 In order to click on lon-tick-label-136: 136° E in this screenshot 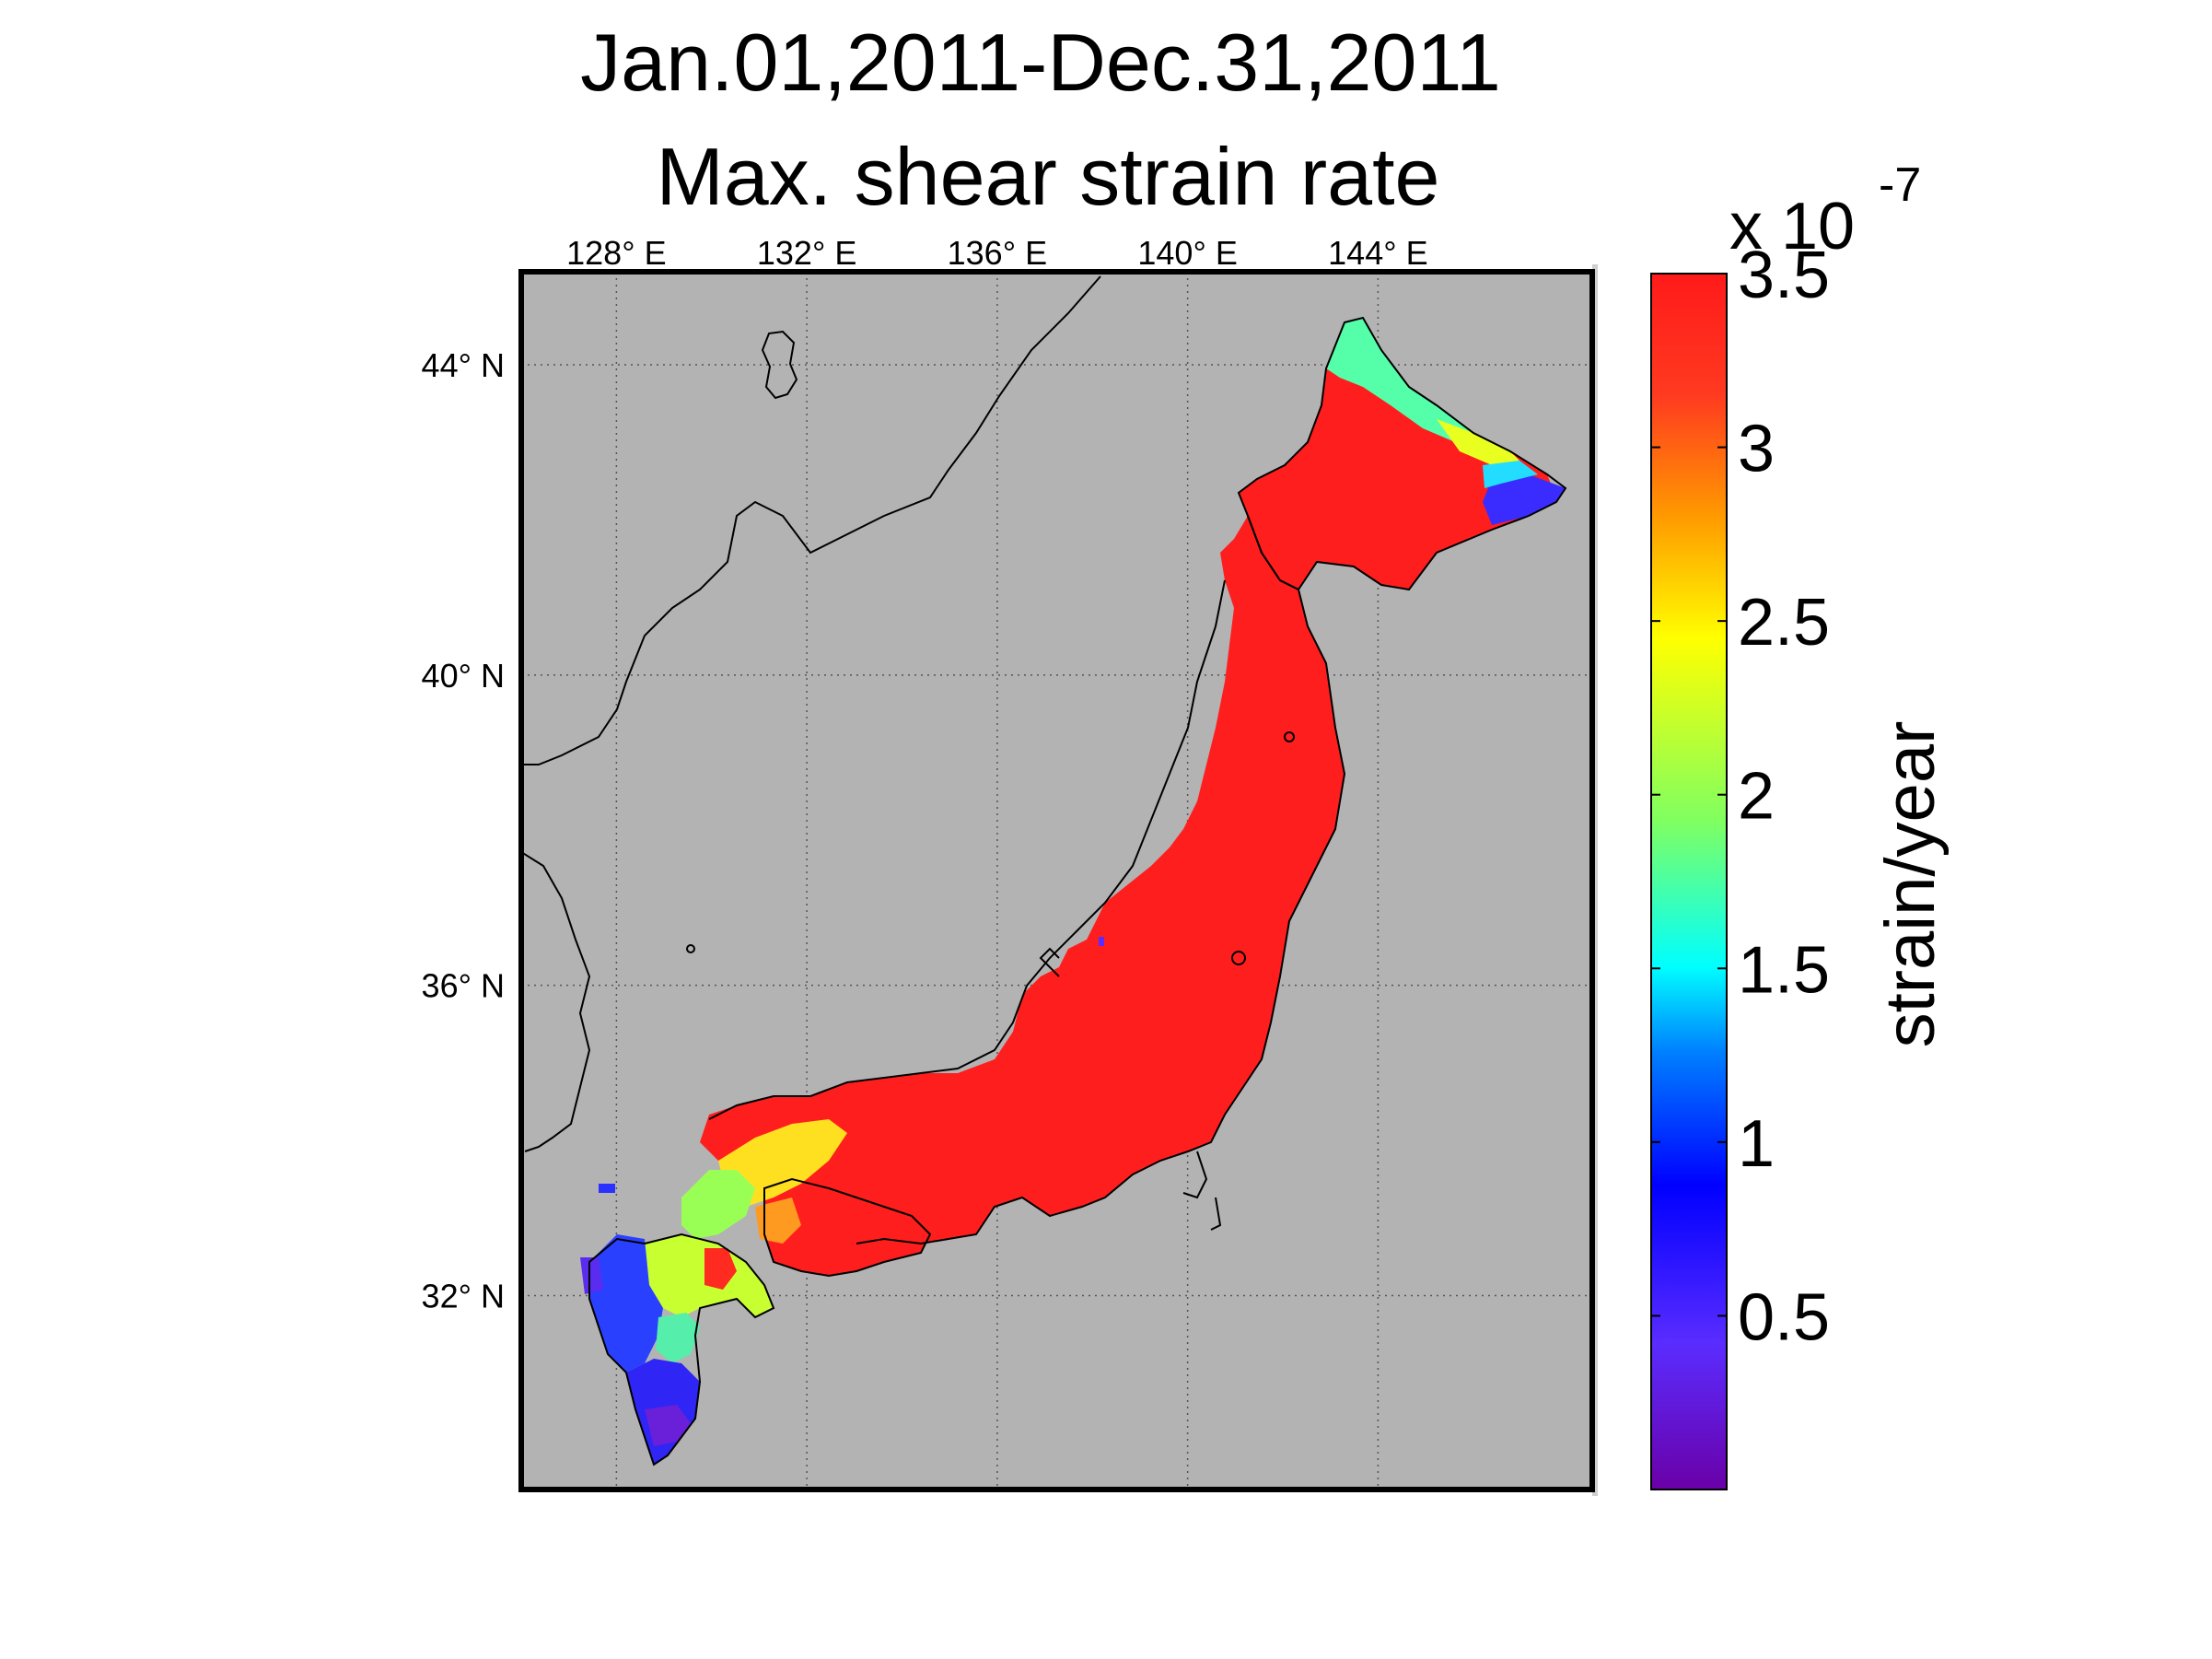, I will do `click(998, 253)`.